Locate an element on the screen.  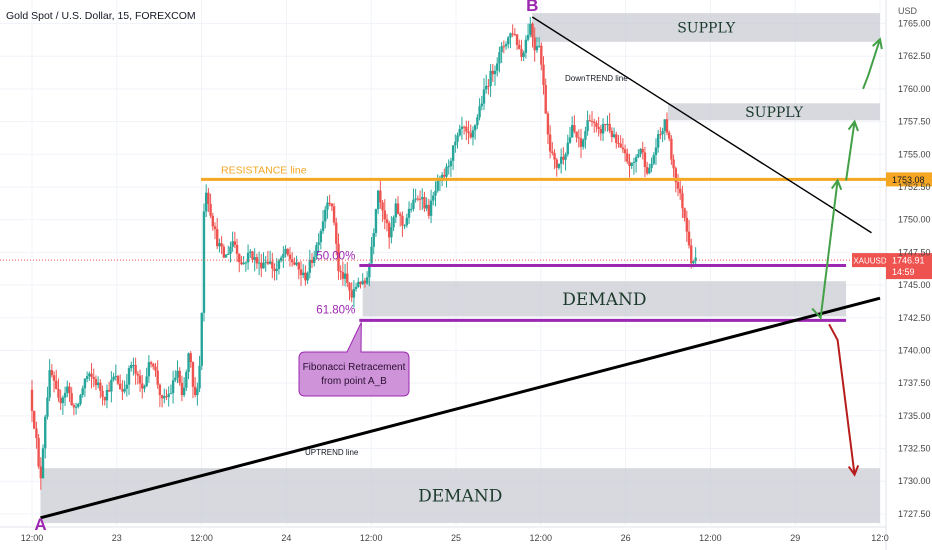
x-tick-label: 23 is located at coordinates (117, 538).